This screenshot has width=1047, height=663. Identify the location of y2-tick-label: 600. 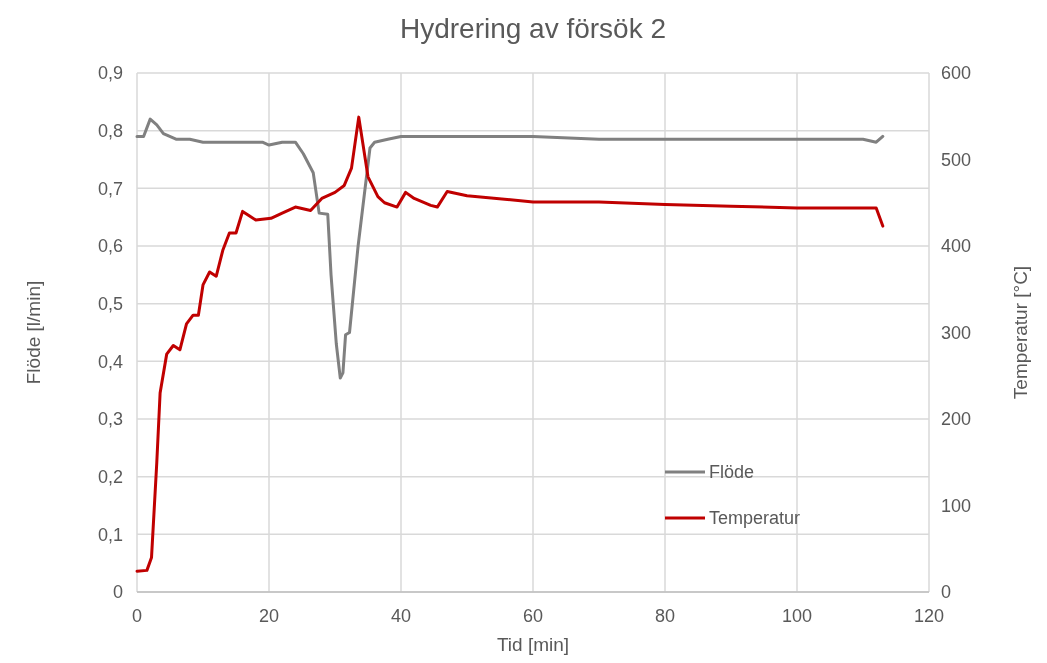
(956, 73).